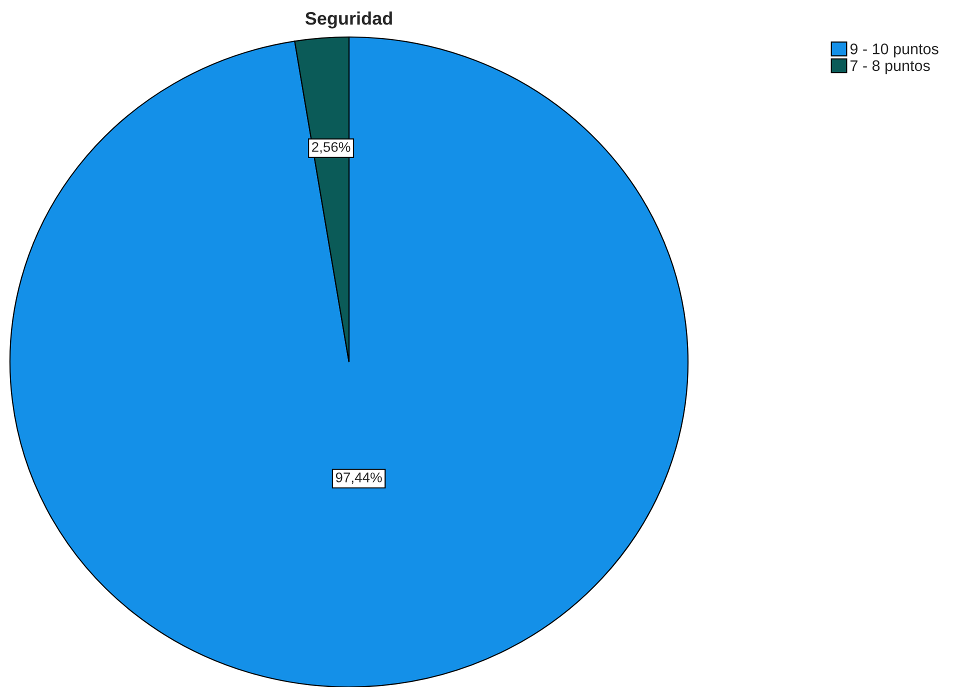  Describe the element at coordinates (894, 51) in the screenshot. I see `legend-label: 9 - 10 puntos` at that location.